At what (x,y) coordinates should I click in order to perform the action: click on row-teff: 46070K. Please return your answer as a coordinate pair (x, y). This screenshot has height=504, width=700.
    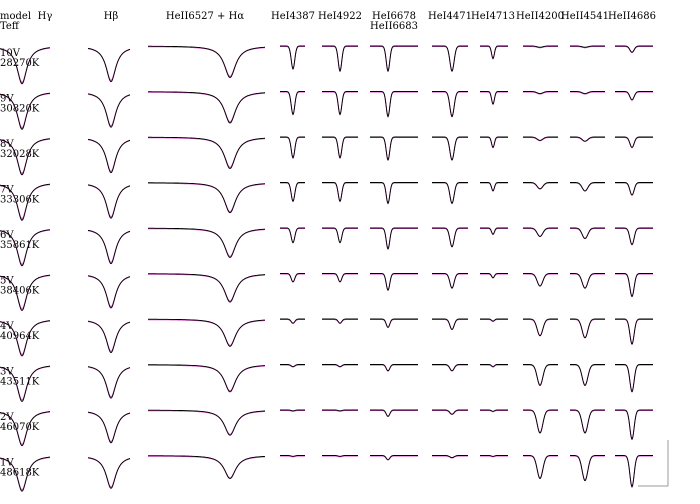
    Looking at the image, I should click on (20, 427).